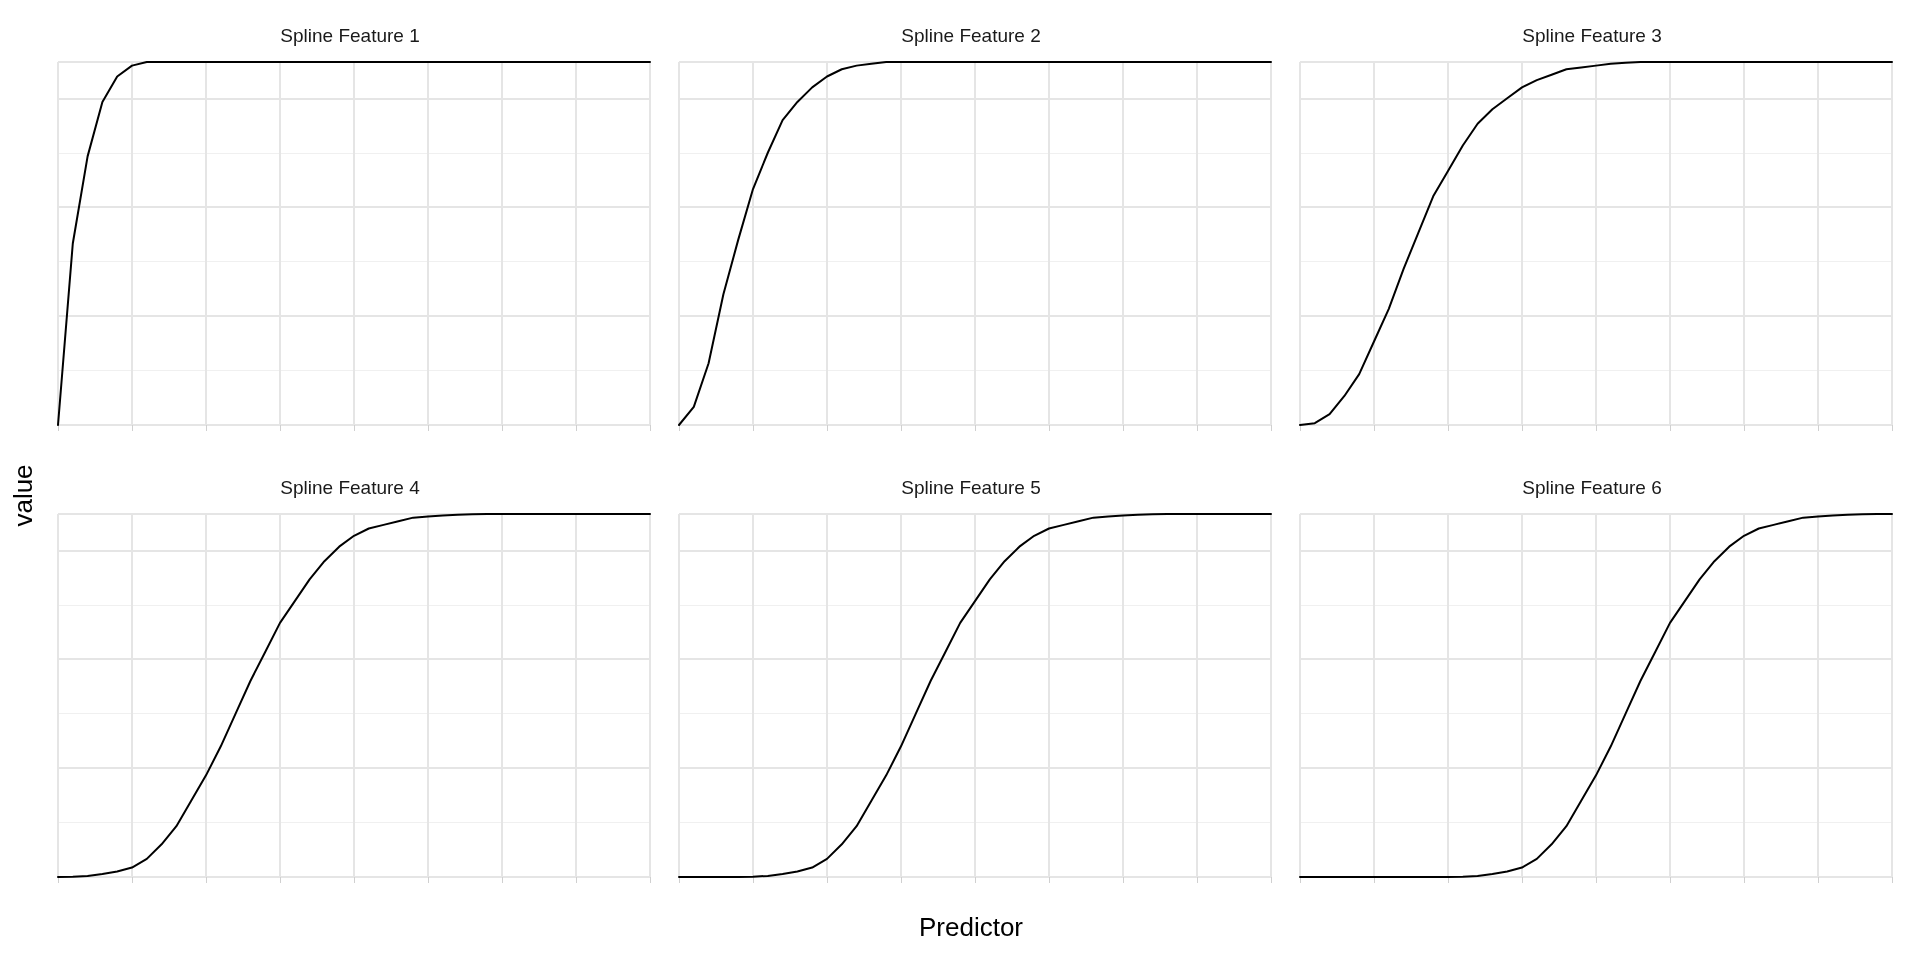  What do you see at coordinates (350, 35) in the screenshot?
I see `chart-title: Spline Feature 1` at bounding box center [350, 35].